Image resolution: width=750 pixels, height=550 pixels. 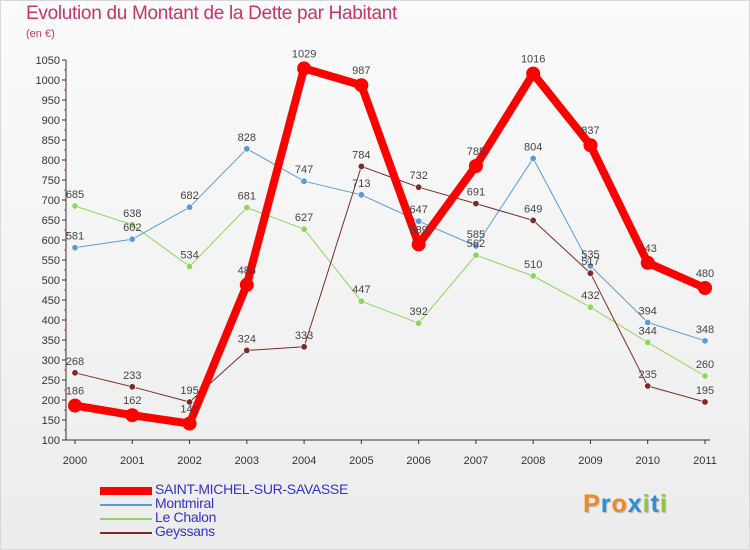 I want to click on y-tick-label: 550, so click(x=51, y=261).